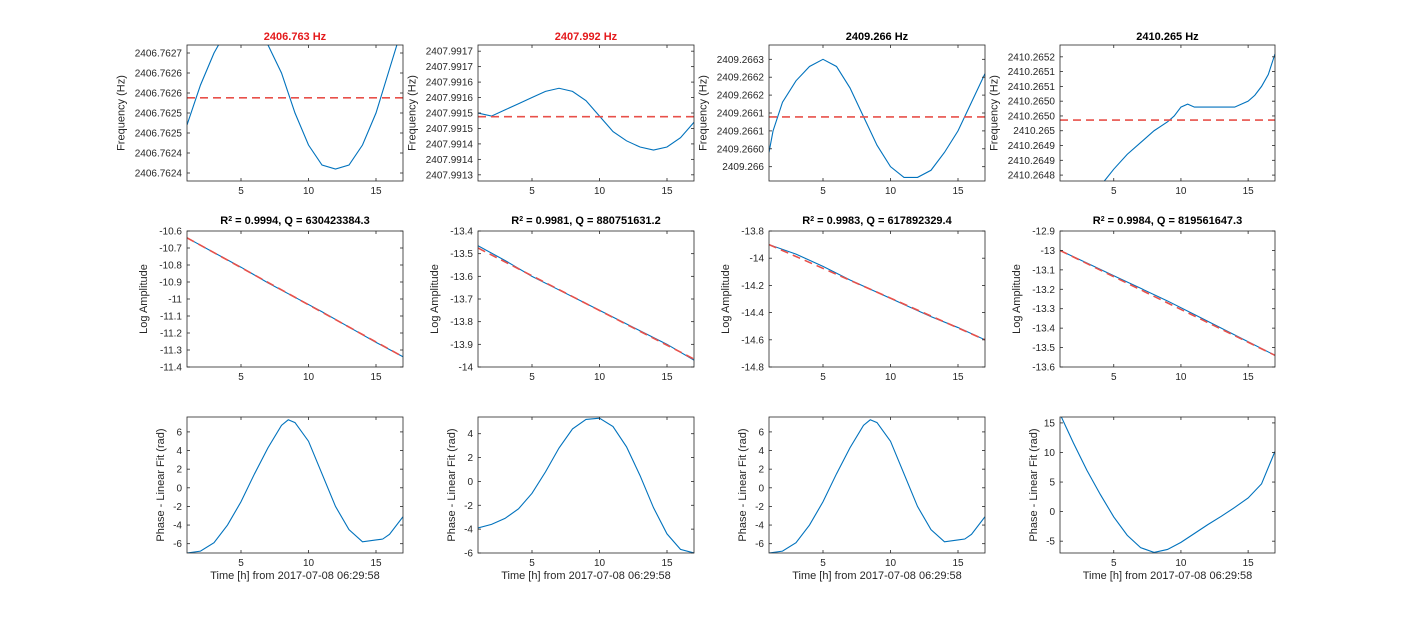 This screenshot has width=1409, height=622. I want to click on y-tick-label: 10, so click(1050, 453).